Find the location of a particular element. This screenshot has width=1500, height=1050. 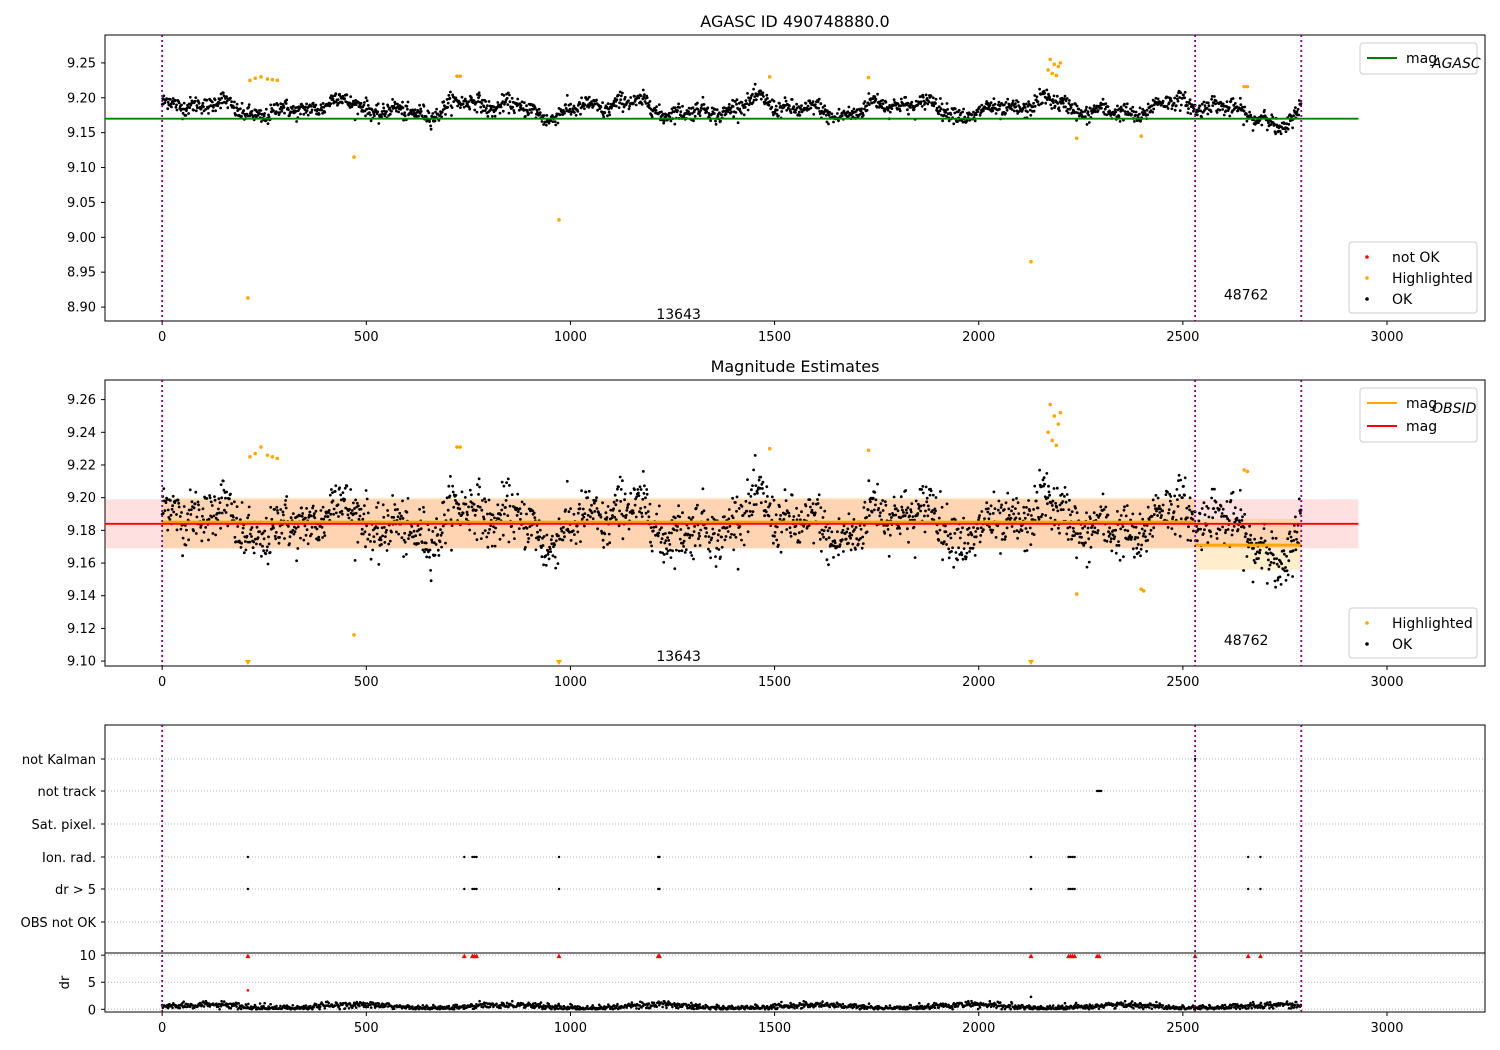

y-tick-label: 9.16 is located at coordinates (81, 564).